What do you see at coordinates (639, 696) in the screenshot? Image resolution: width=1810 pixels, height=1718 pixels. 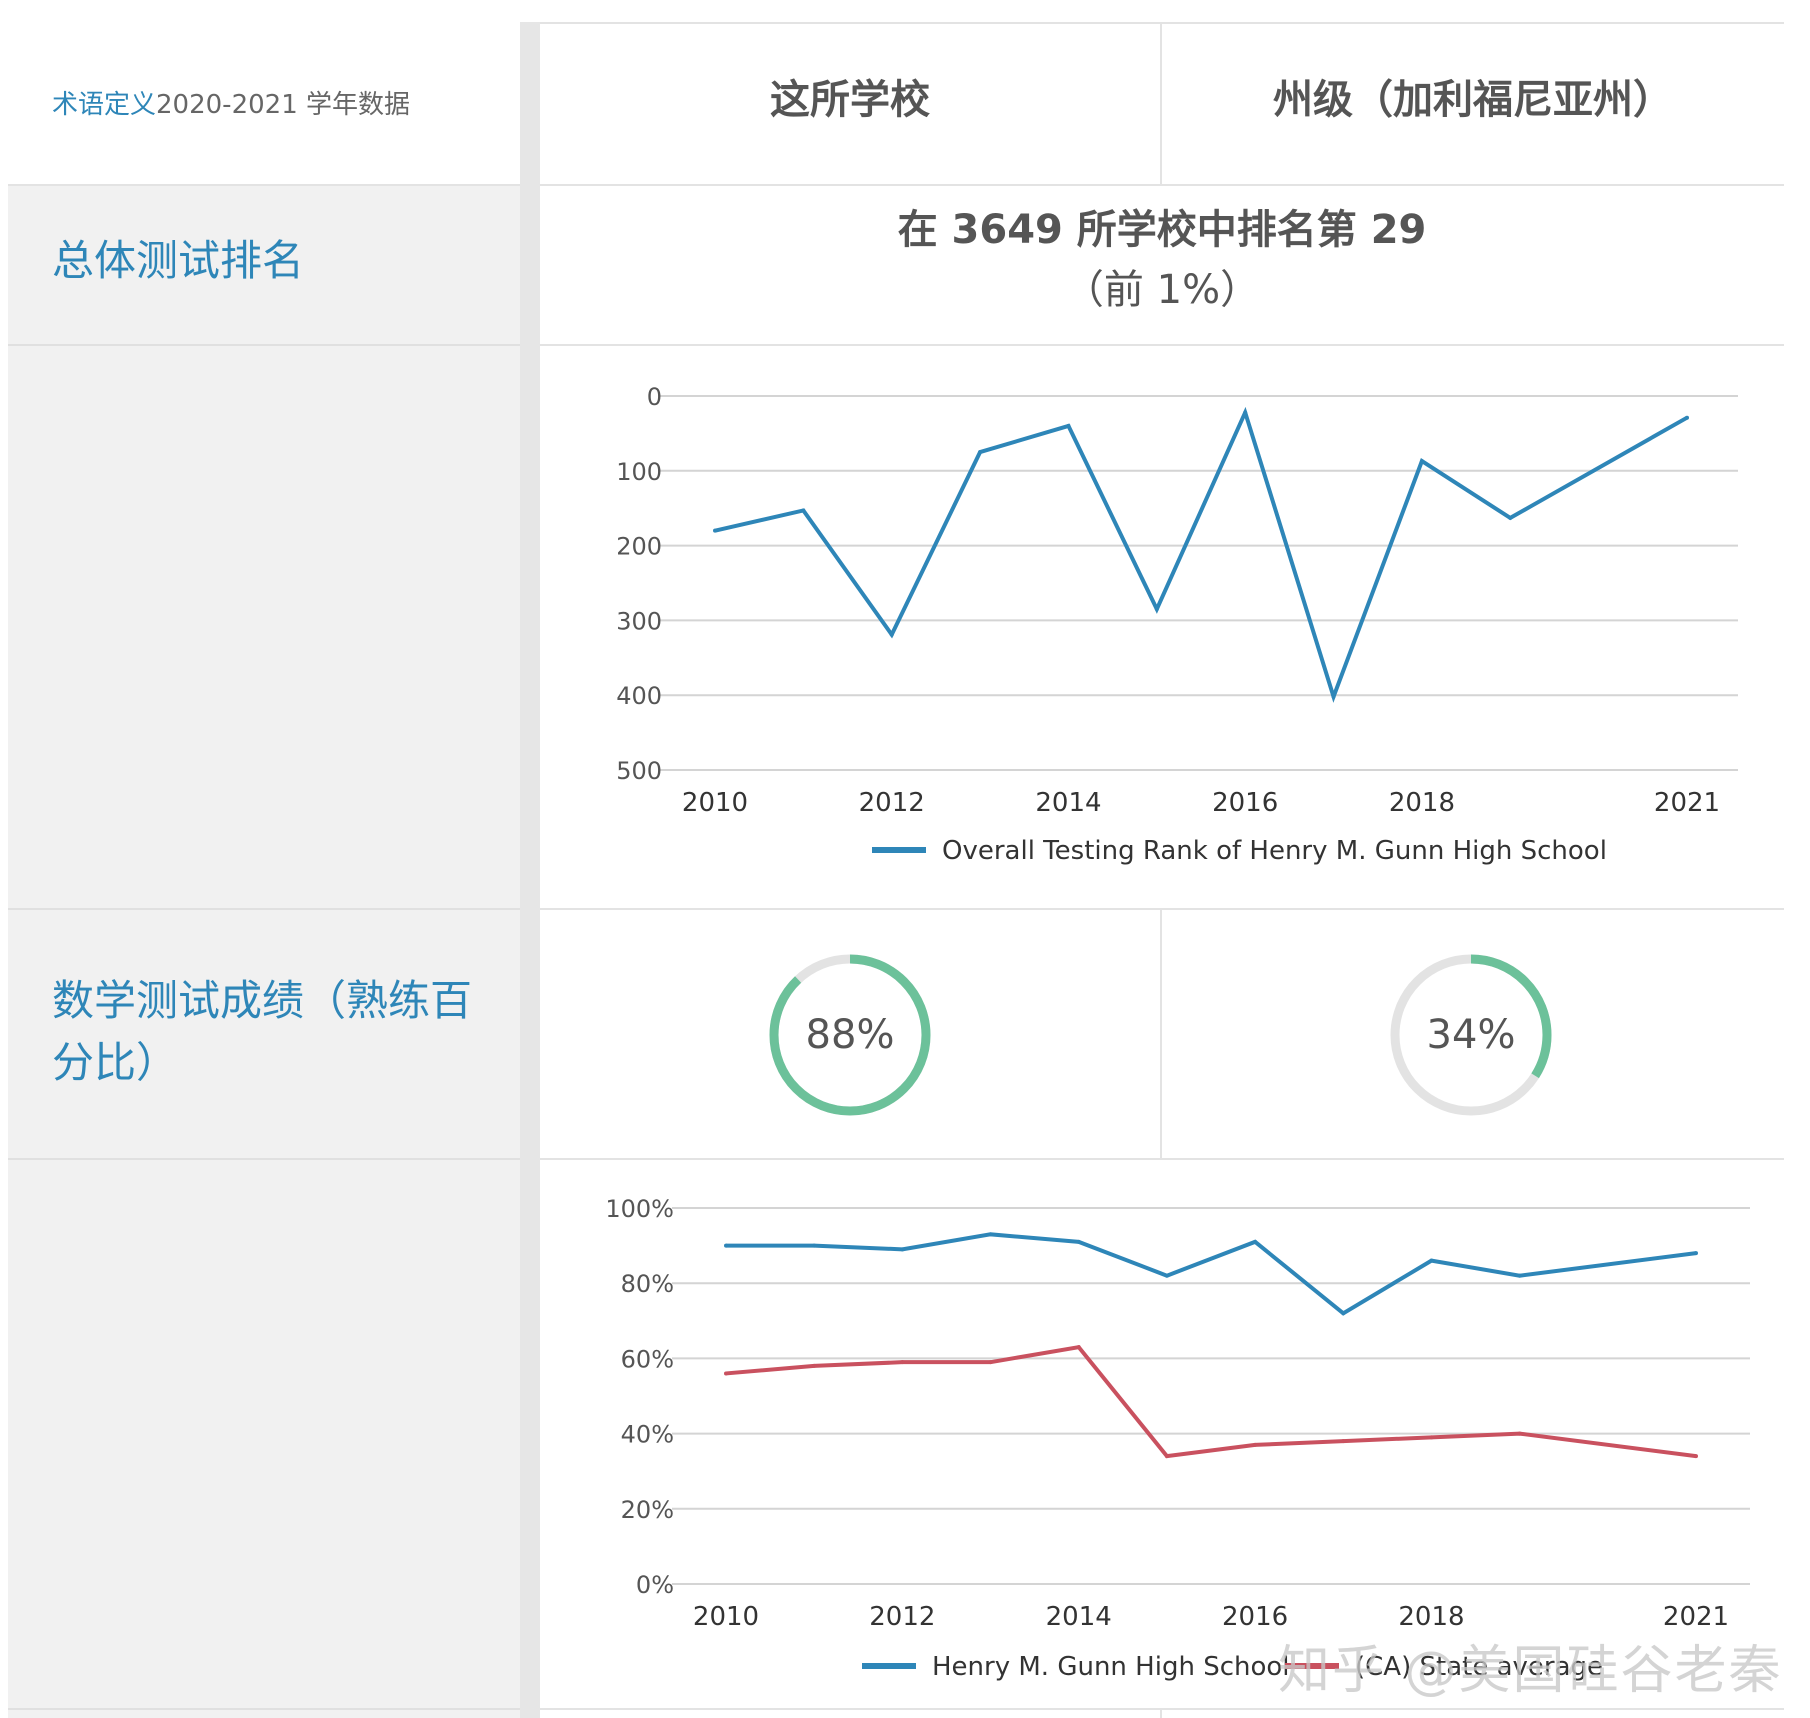 I see `y-tick-label: 400` at bounding box center [639, 696].